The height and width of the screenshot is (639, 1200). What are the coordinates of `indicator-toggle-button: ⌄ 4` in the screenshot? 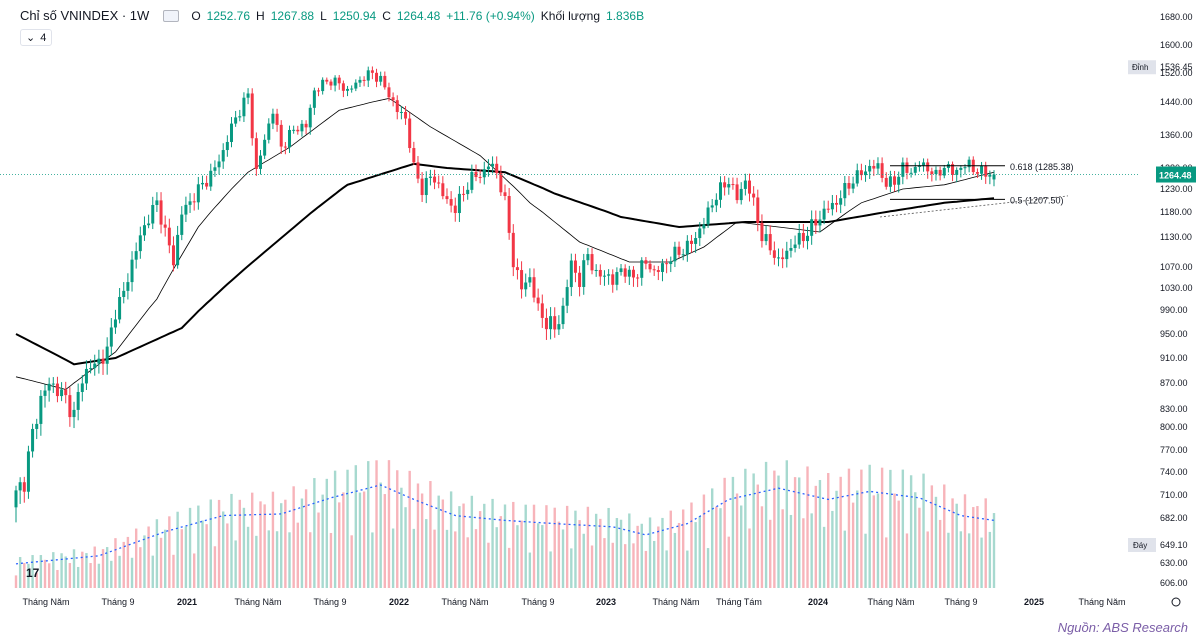 It's located at (36, 37).